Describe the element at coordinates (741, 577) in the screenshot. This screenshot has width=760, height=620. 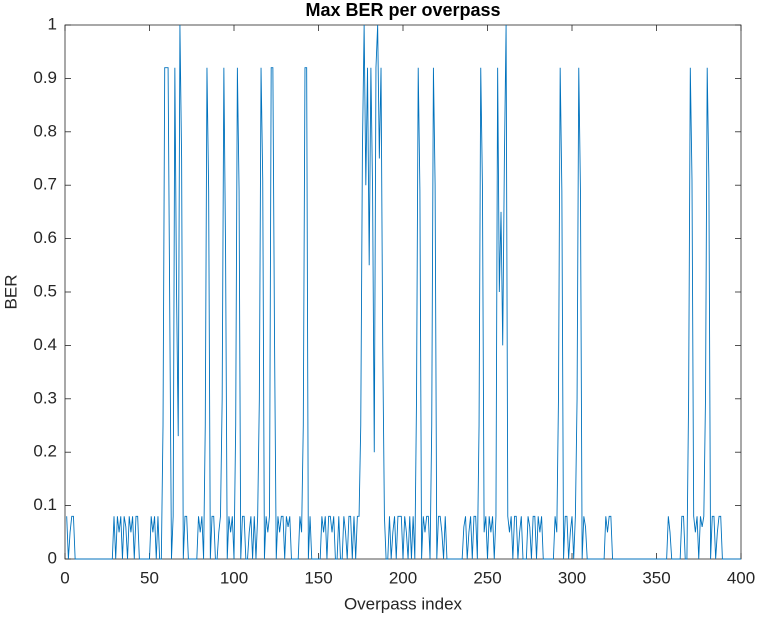
I see `x-tick-label: 400` at that location.